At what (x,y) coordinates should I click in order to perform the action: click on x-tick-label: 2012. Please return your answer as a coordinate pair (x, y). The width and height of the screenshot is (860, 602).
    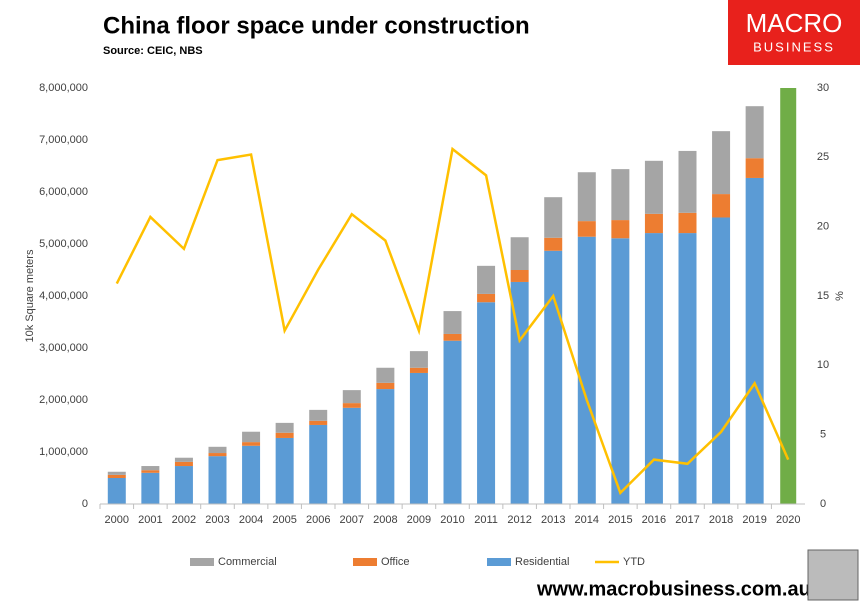
    Looking at the image, I should click on (519, 520).